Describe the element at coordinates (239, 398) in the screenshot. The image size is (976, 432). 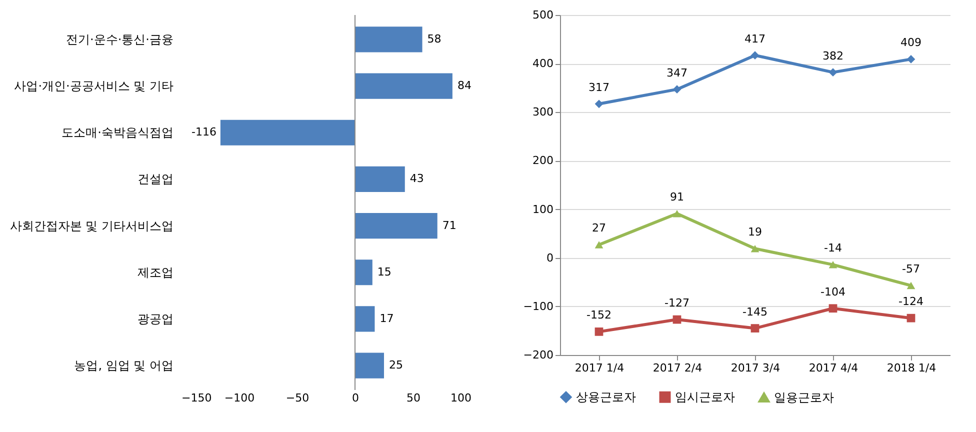
I see `x-tick-label: −100` at that location.